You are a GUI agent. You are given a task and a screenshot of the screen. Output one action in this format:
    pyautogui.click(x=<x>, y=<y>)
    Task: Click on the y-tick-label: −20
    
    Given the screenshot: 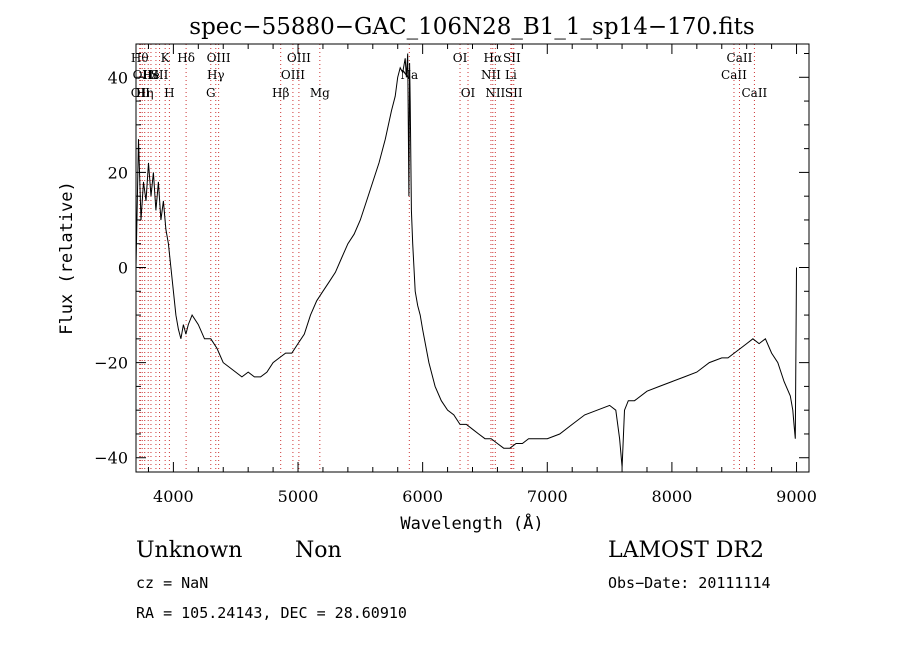 What is the action you would take?
    pyautogui.click(x=111, y=363)
    